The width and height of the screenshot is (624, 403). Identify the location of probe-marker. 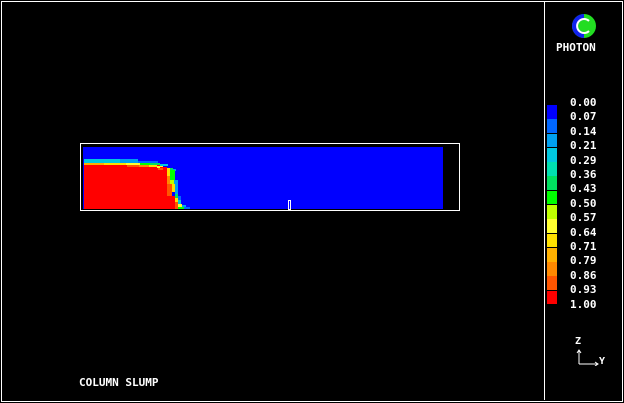
(289, 205).